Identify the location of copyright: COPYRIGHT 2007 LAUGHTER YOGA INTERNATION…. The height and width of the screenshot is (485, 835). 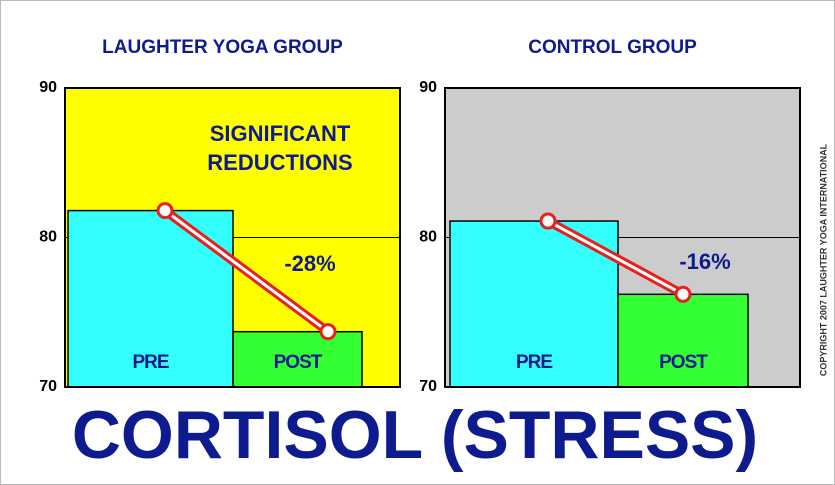
(823, 259).